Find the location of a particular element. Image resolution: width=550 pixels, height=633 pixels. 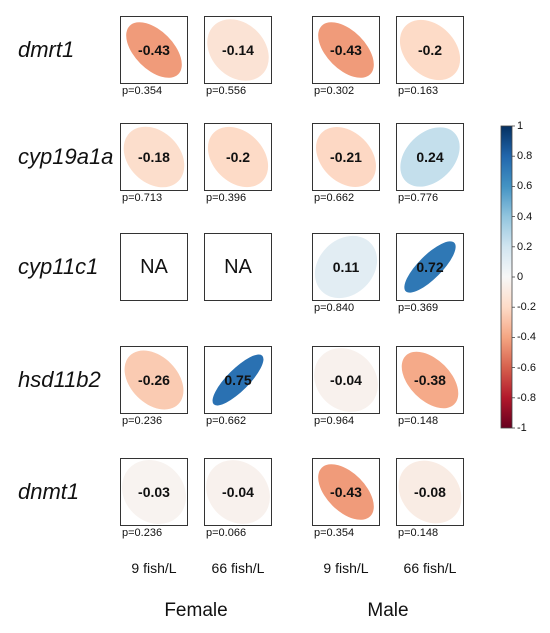

corr-cell-hsd11b2-4: -0.38 is located at coordinates (430, 380).